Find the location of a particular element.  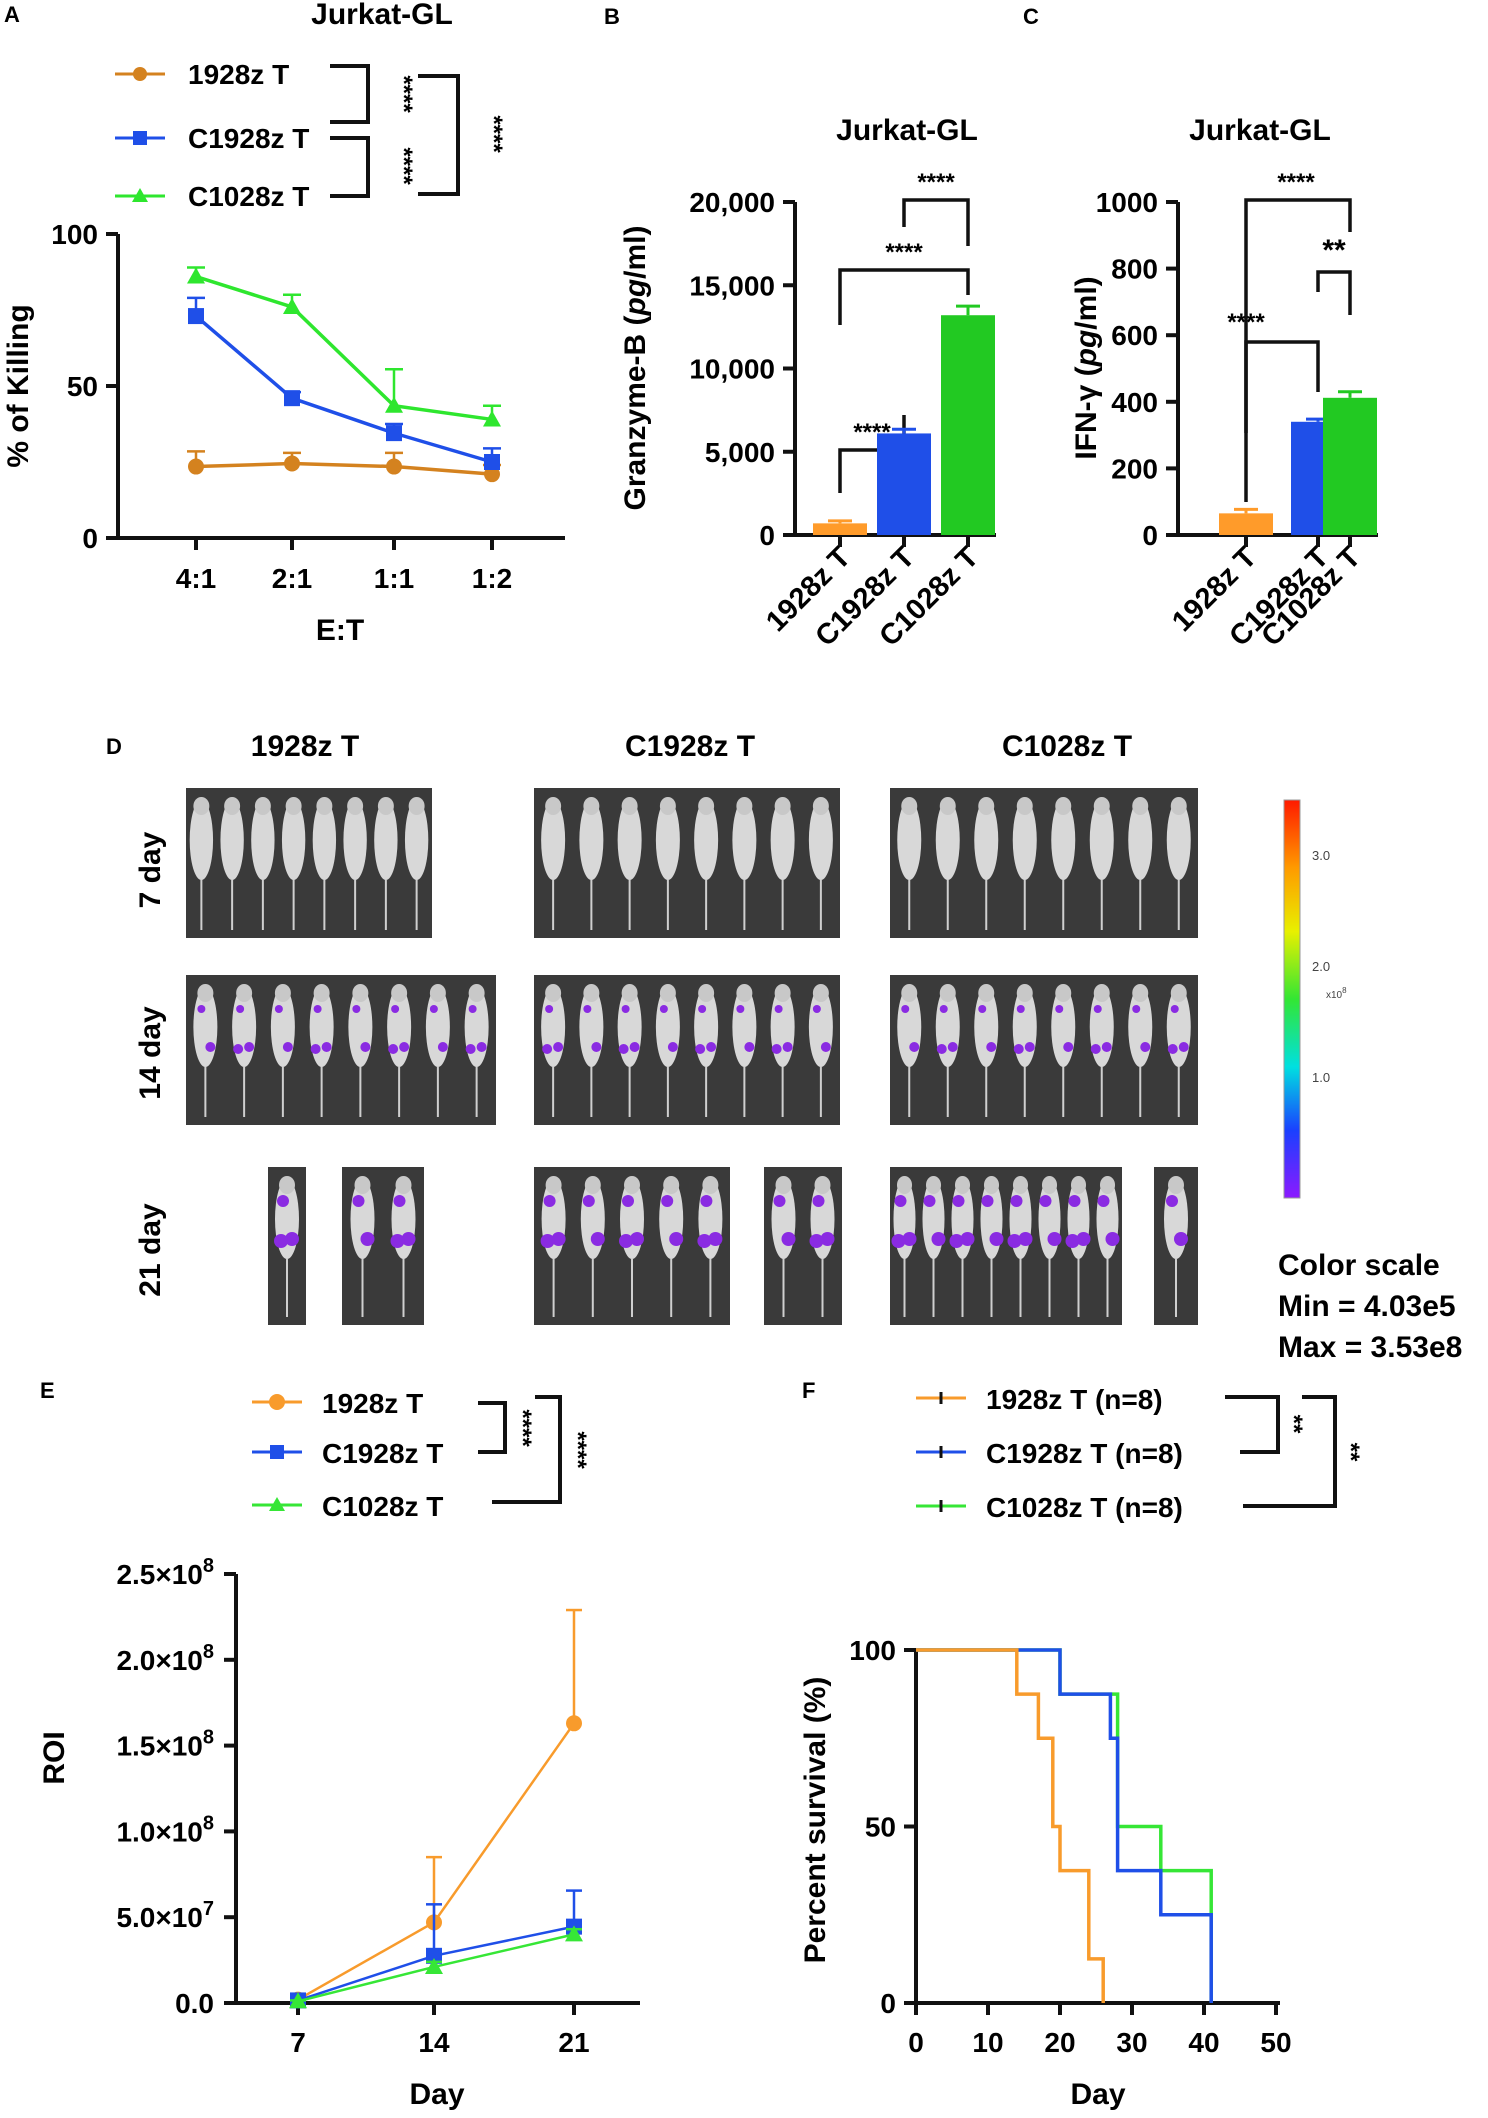

scale-unit: x108 is located at coordinates (1336, 993).